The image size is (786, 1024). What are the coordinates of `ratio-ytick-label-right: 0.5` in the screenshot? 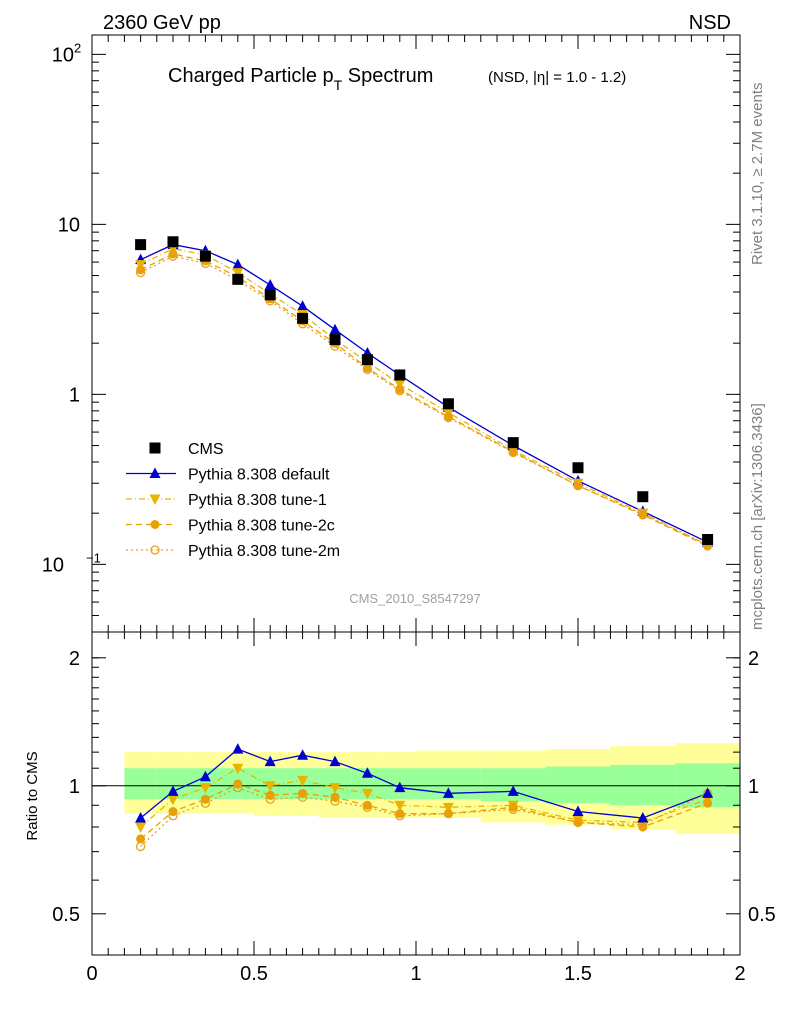 It's located at (762, 915).